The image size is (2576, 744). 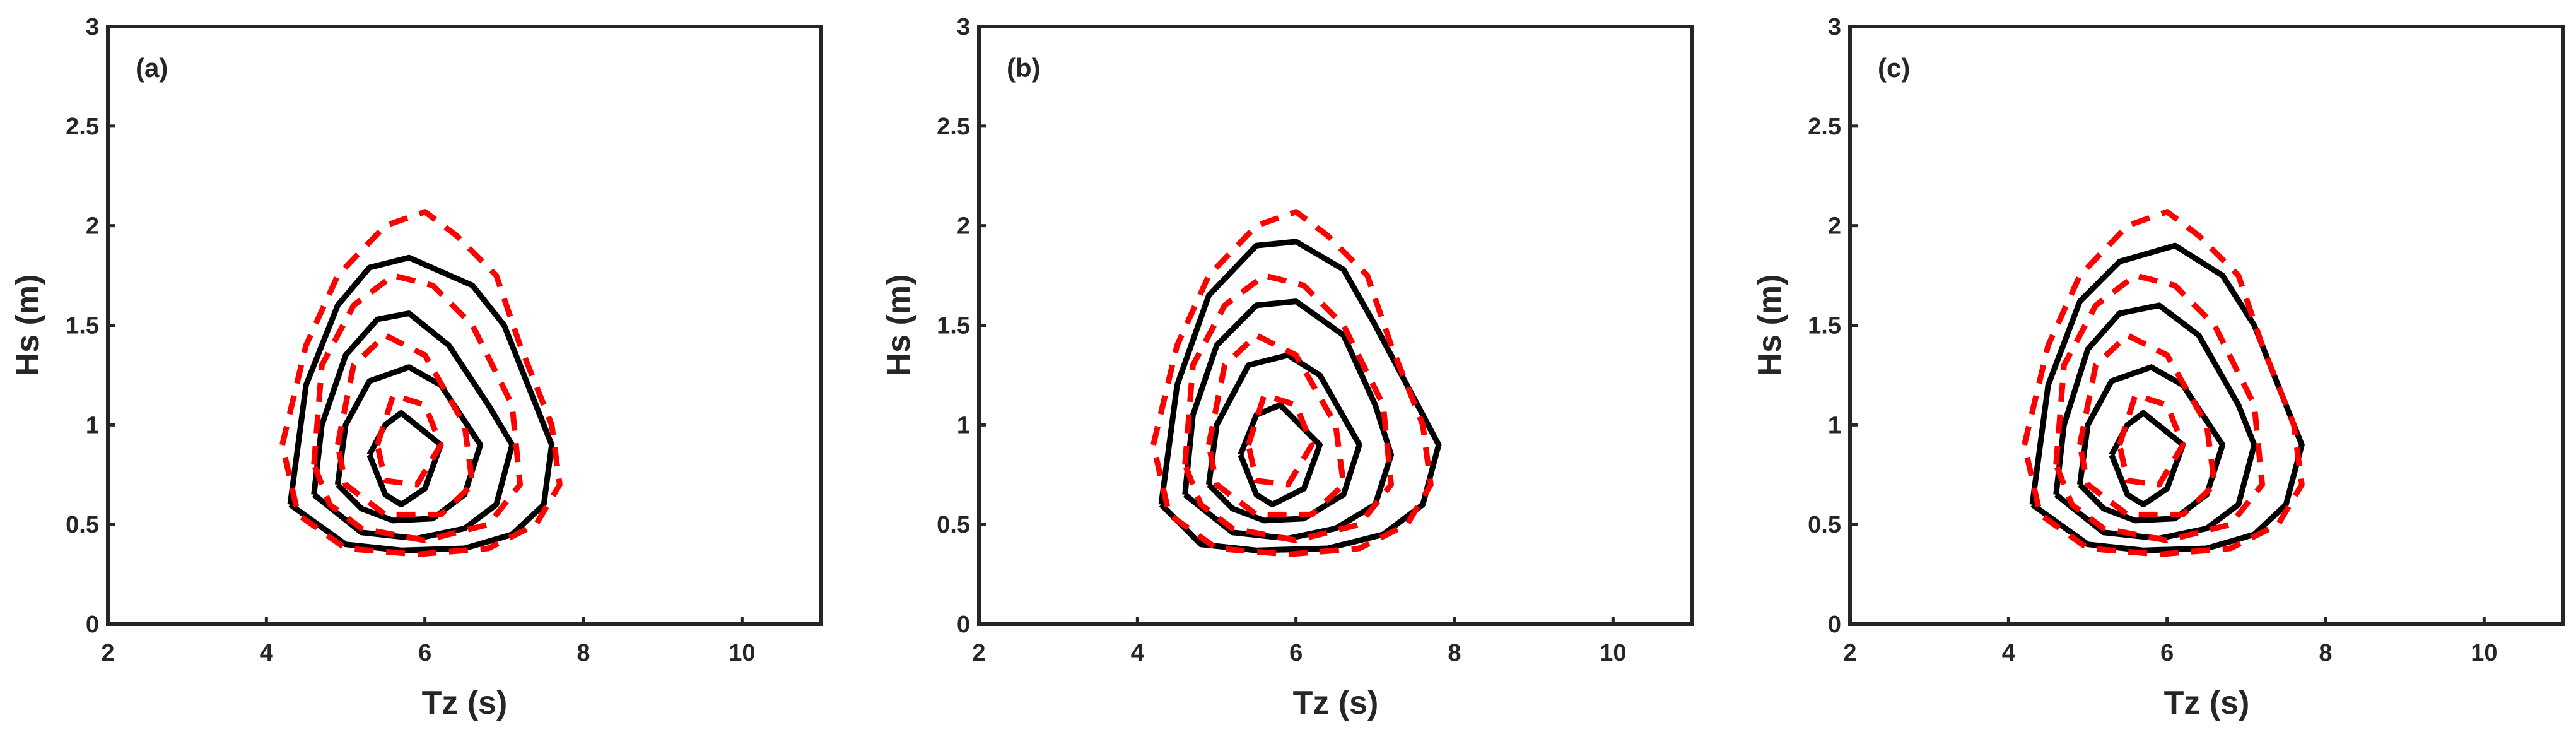 What do you see at coordinates (1024, 68) in the screenshot?
I see `panel-label: (b)` at bounding box center [1024, 68].